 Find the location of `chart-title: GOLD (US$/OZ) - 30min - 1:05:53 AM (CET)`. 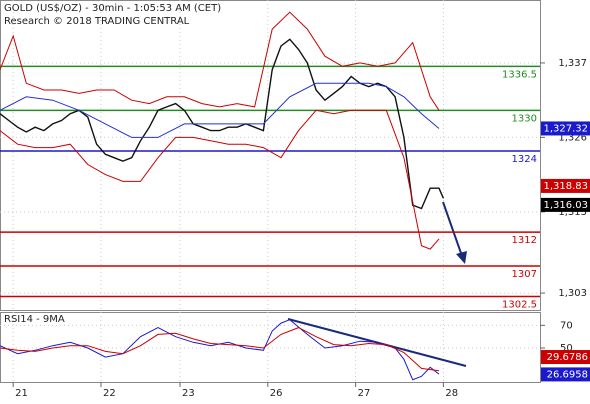

chart-title: GOLD (US$/OZ) - 30min - 1:05:53 AM (CET) is located at coordinates (112, 8).